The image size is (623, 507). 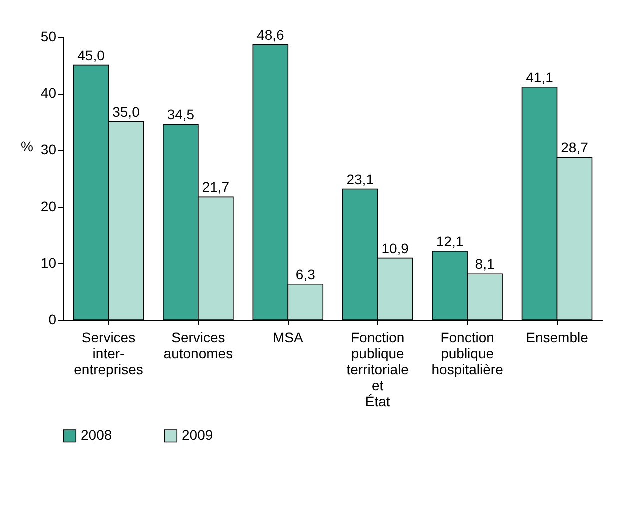 I want to click on data-label: 23,1, so click(x=360, y=179).